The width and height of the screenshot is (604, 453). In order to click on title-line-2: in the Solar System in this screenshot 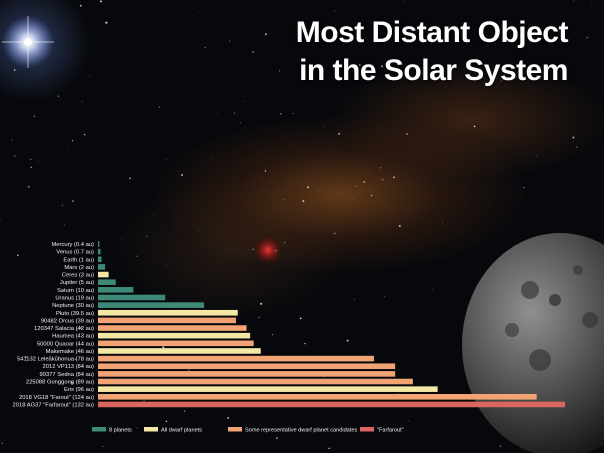, I will do `click(433, 70)`.